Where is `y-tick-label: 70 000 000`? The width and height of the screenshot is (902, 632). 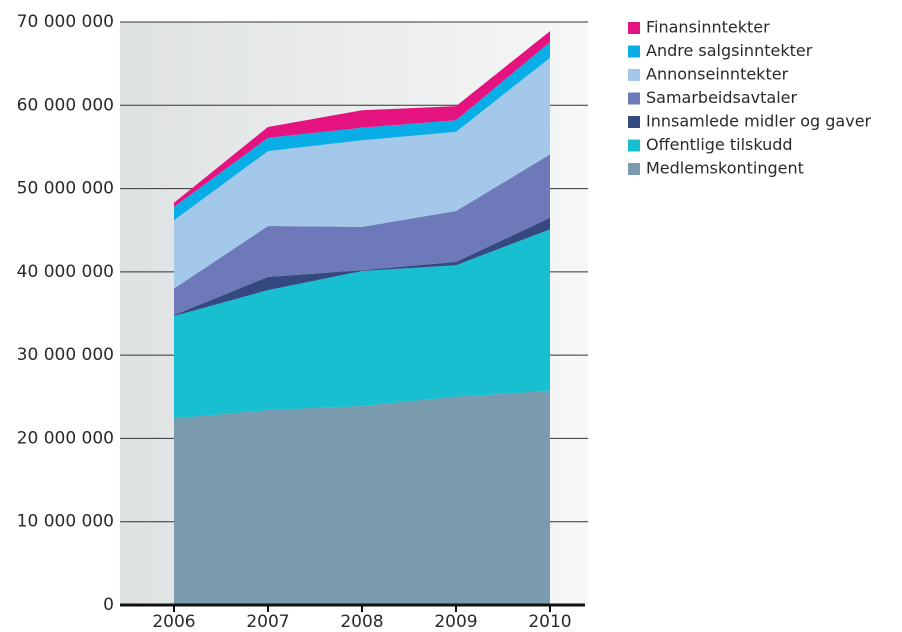
y-tick-label: 70 000 000 is located at coordinates (65, 22).